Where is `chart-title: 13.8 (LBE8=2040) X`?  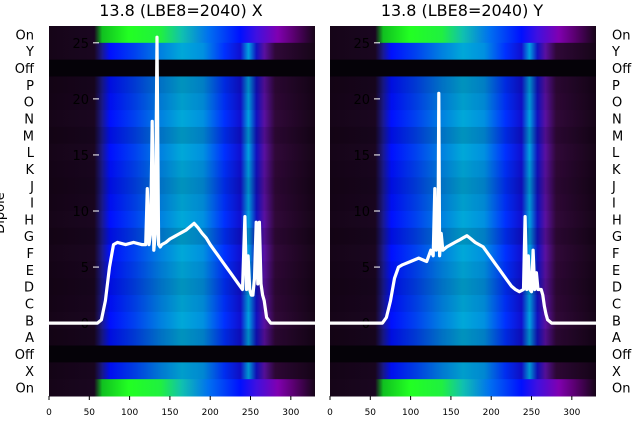
chart-title: 13.8 (LBE8=2040) X is located at coordinates (181, 10).